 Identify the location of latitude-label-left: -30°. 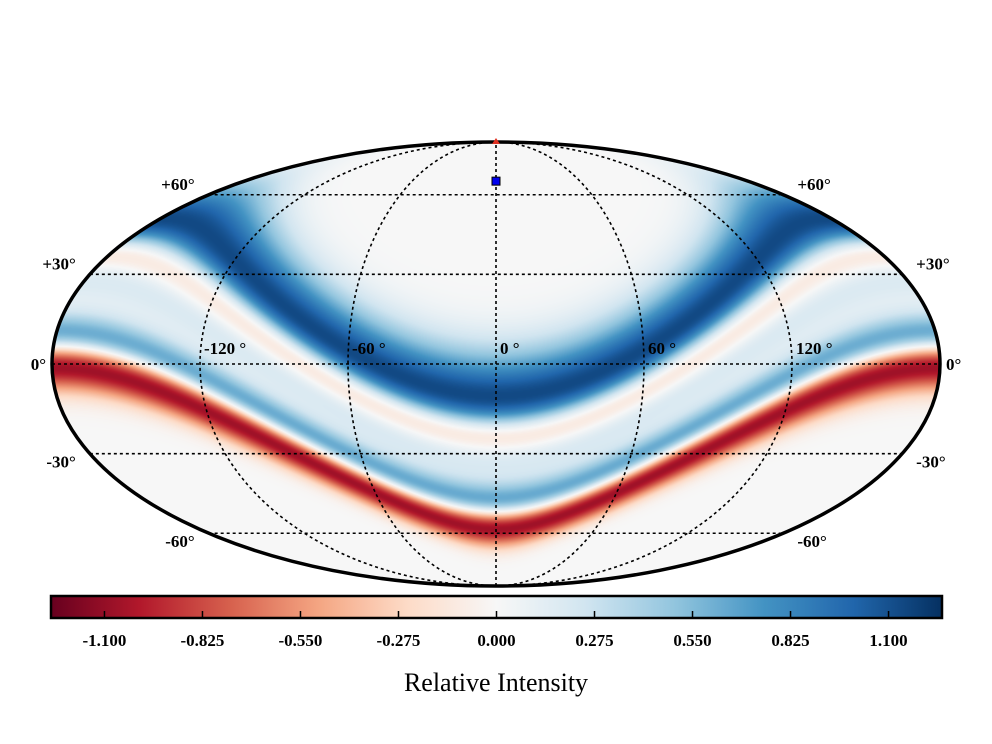
(60, 462).